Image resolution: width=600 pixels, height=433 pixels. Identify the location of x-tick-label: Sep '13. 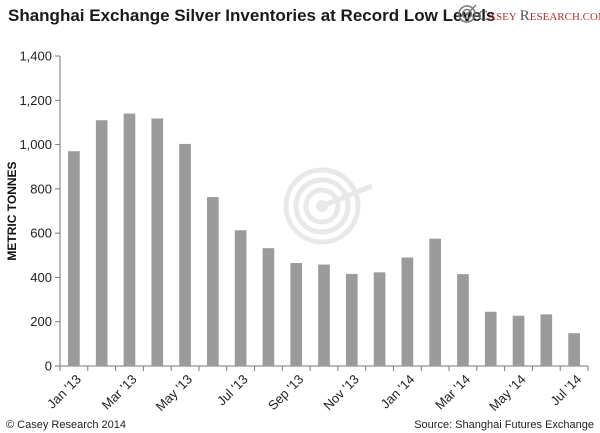
(285, 392).